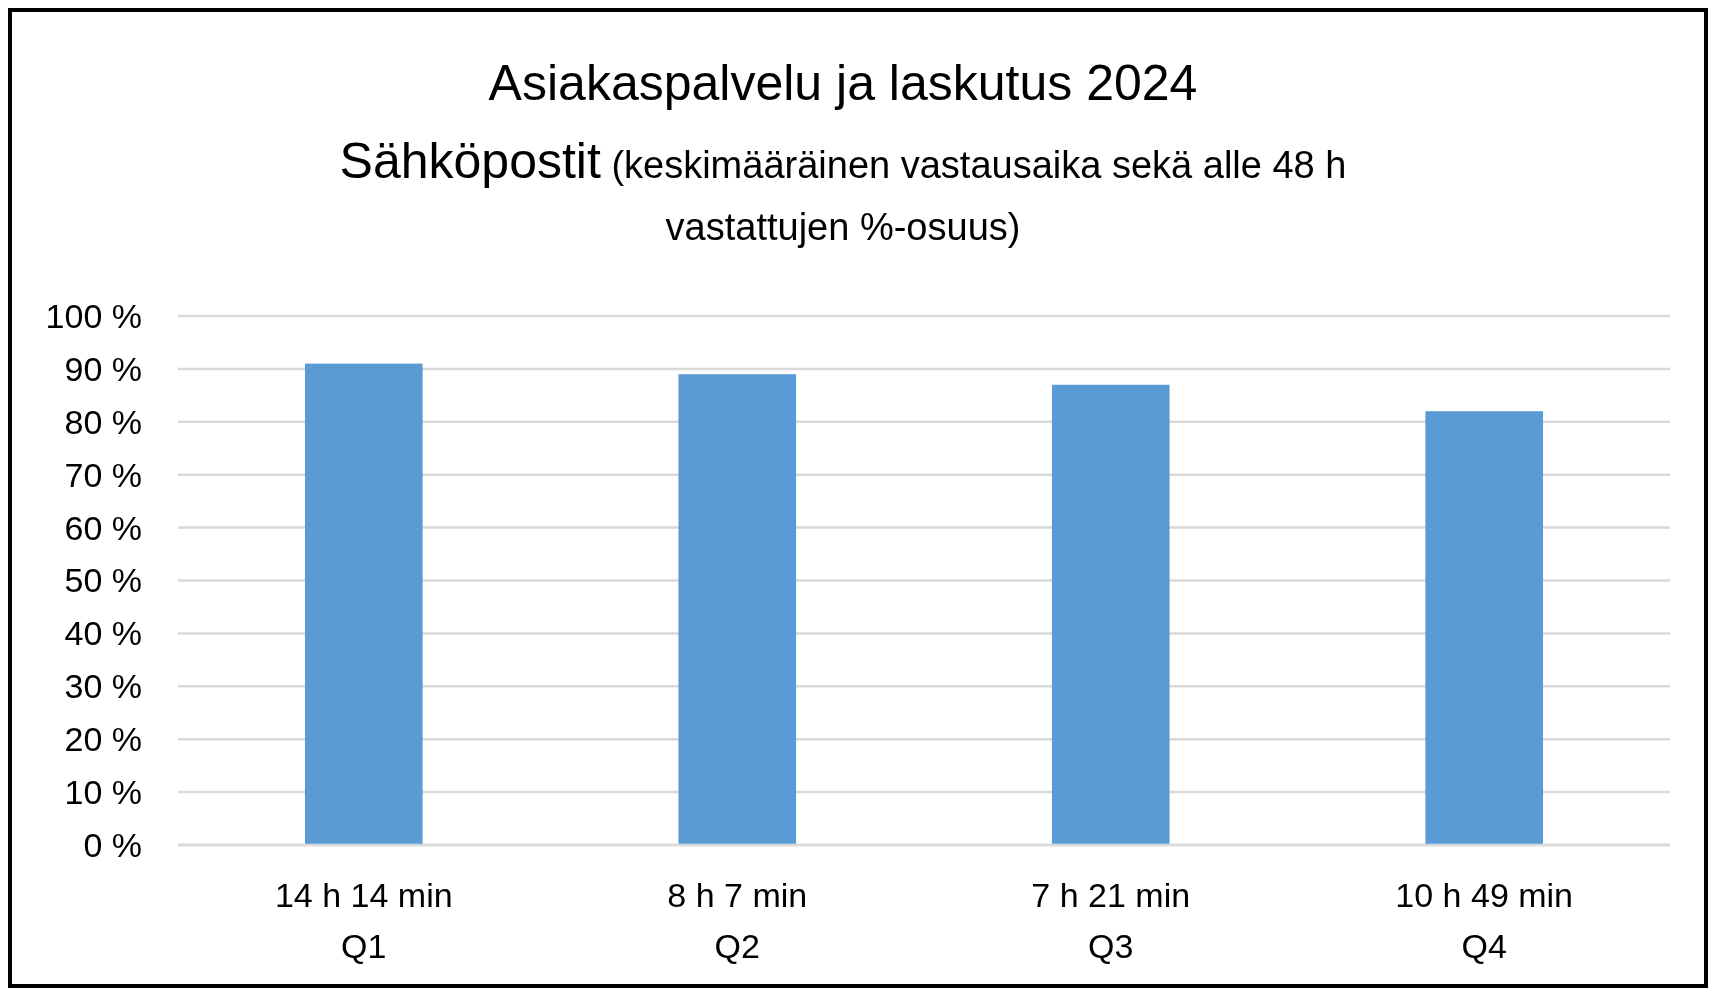 The image size is (1717, 996). I want to click on y-tick-label: 70 %, so click(103, 474).